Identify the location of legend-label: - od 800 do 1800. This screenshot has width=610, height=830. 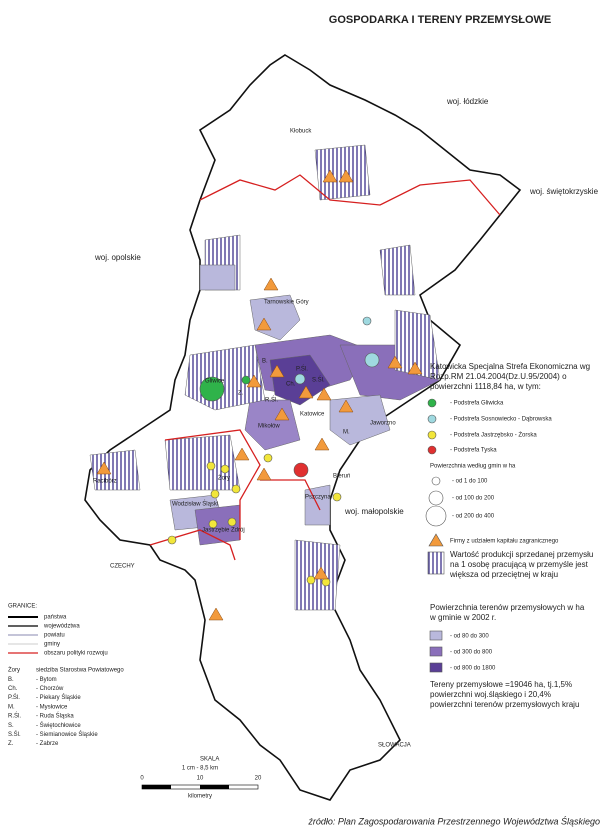
(473, 669).